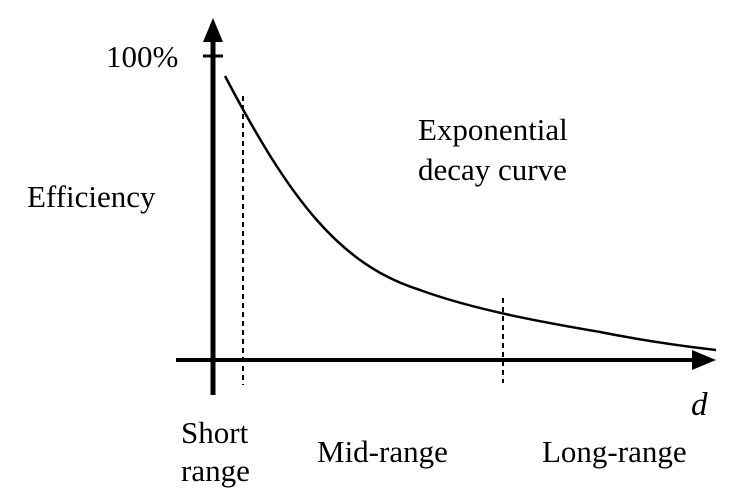  I want to click on y-axis-max-label: 100%, so click(142, 56).